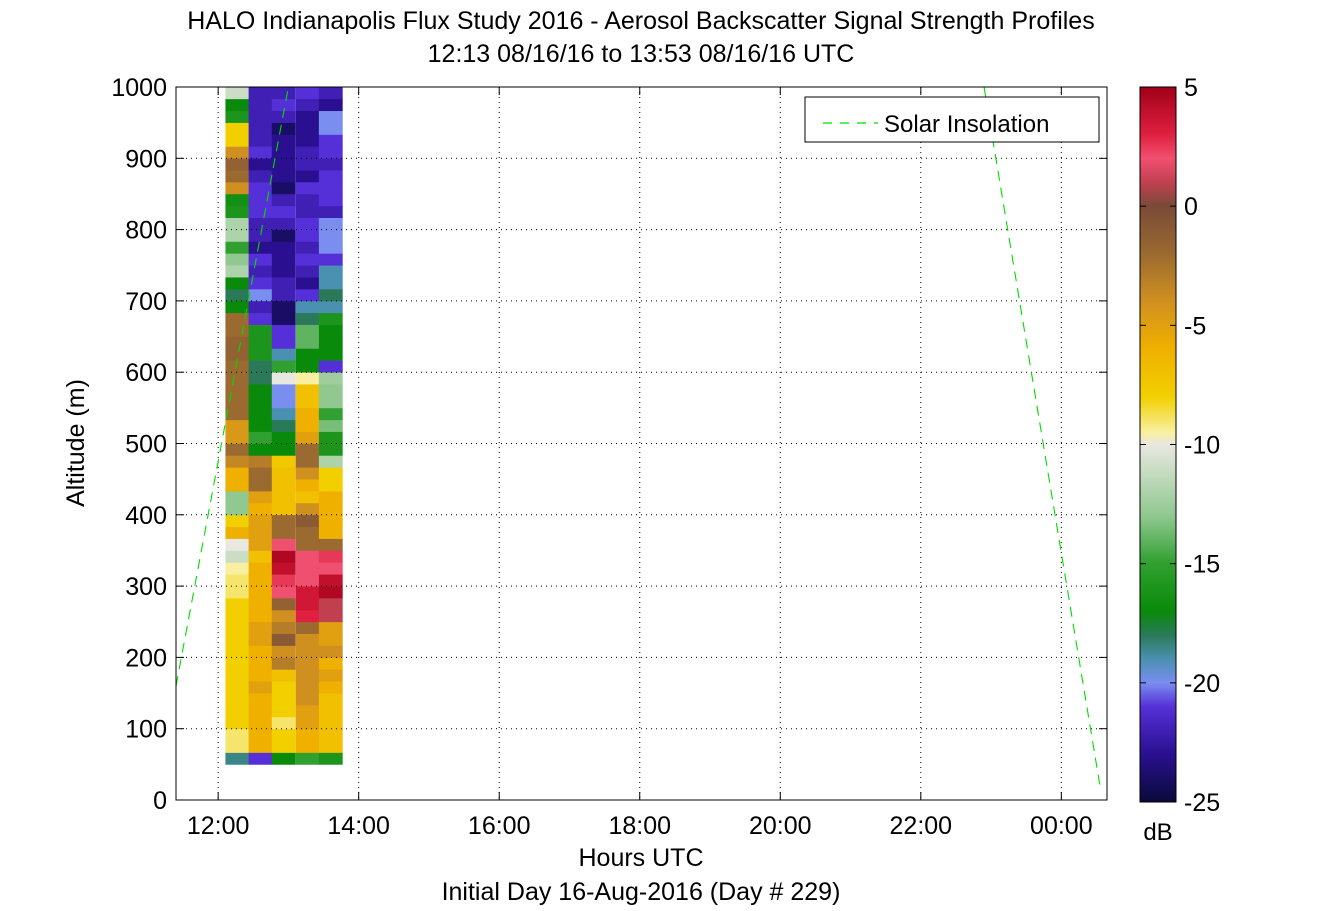 The height and width of the screenshot is (911, 1343). I want to click on y-tick-label: 300, so click(146, 587).